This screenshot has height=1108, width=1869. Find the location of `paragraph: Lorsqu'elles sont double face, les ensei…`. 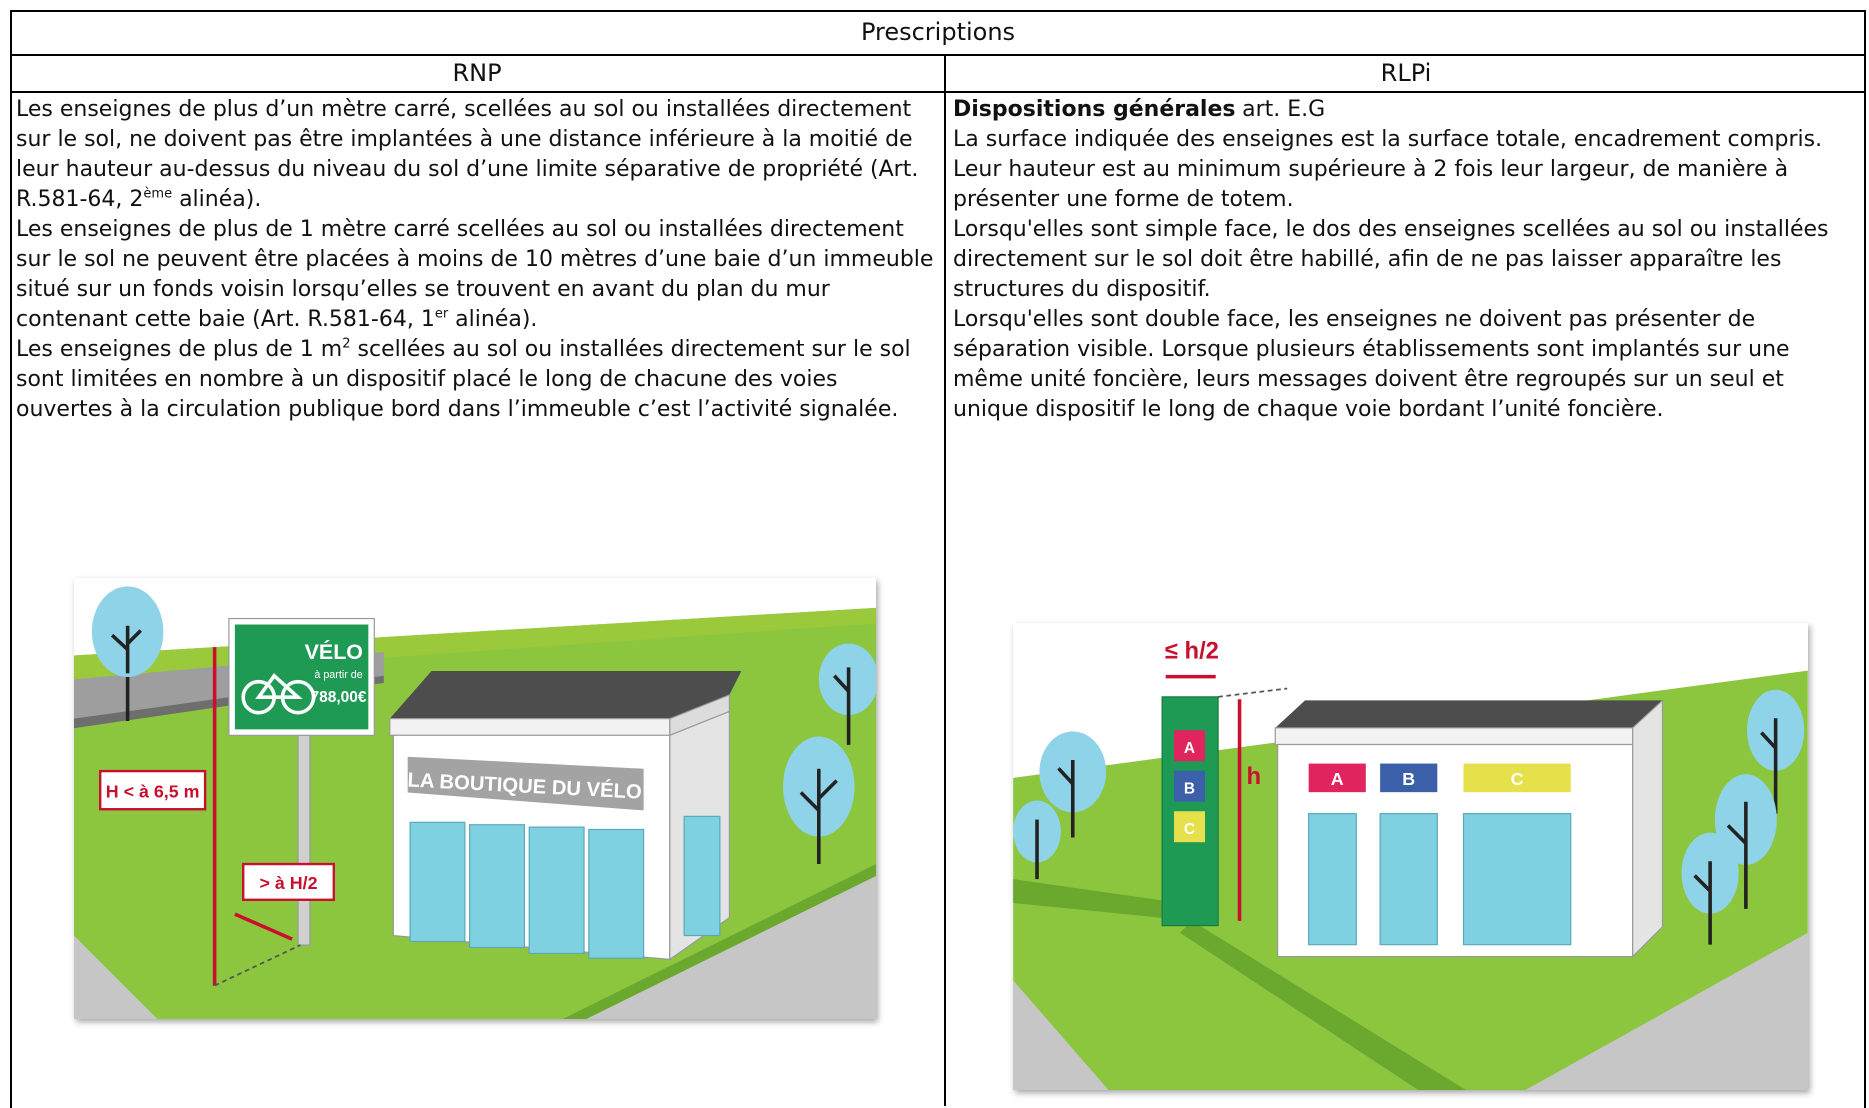

paragraph: Lorsqu'elles sont double face, les ensei… is located at coordinates (1405, 365).